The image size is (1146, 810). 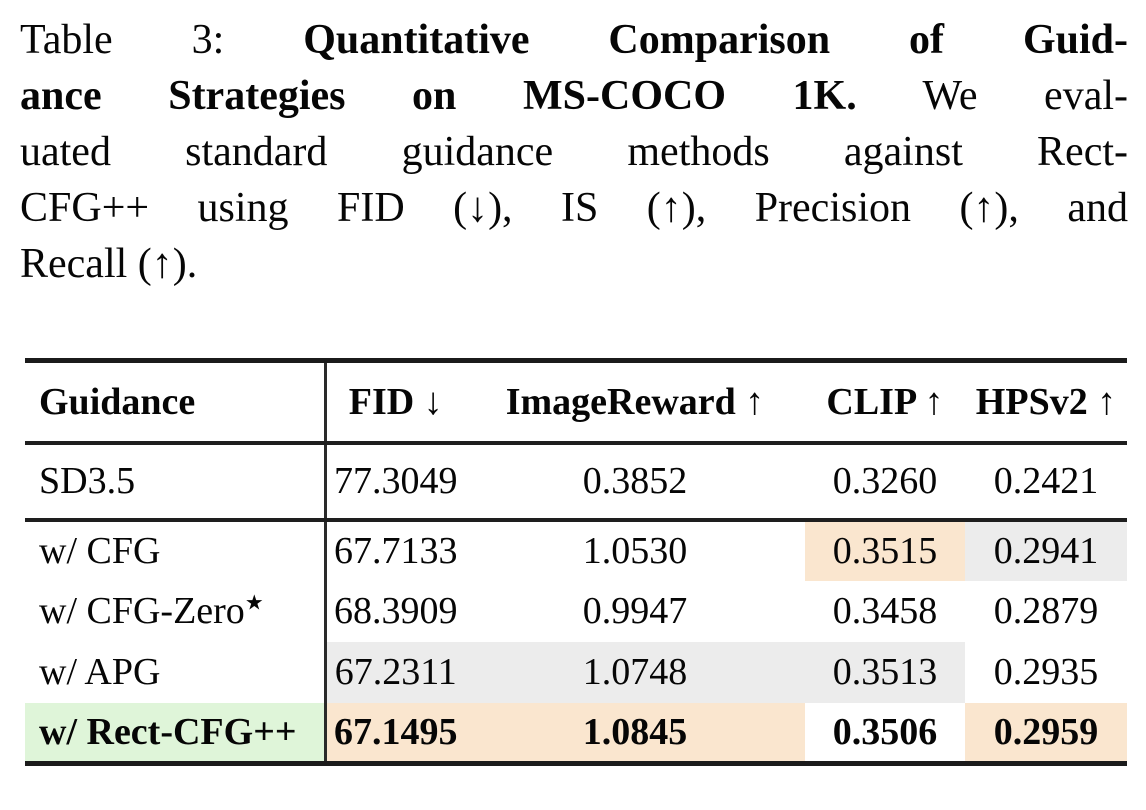 I want to click on metric-cell: 0.3458, so click(x=885, y=611).